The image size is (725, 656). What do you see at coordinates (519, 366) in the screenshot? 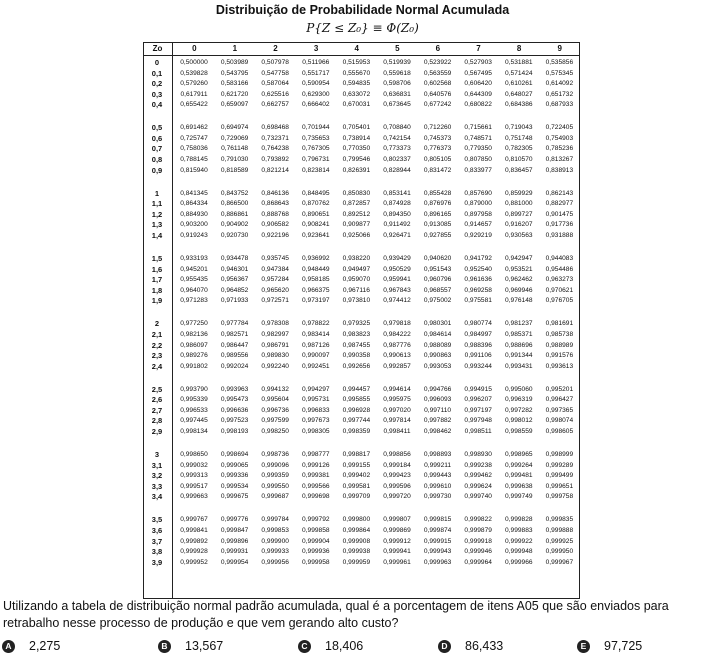
I see `probability-cell: 0,993431` at bounding box center [519, 366].